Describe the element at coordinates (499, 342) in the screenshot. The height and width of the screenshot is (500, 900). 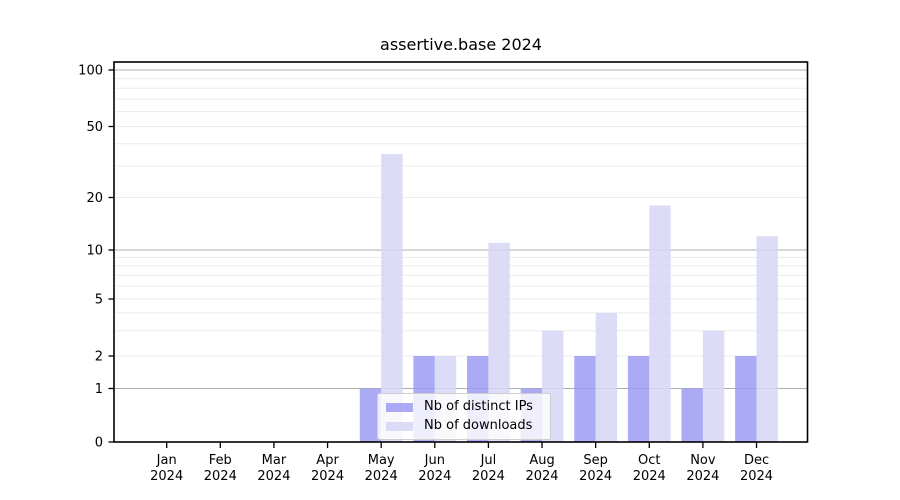
I see `bar-downloads-Jul` at that location.